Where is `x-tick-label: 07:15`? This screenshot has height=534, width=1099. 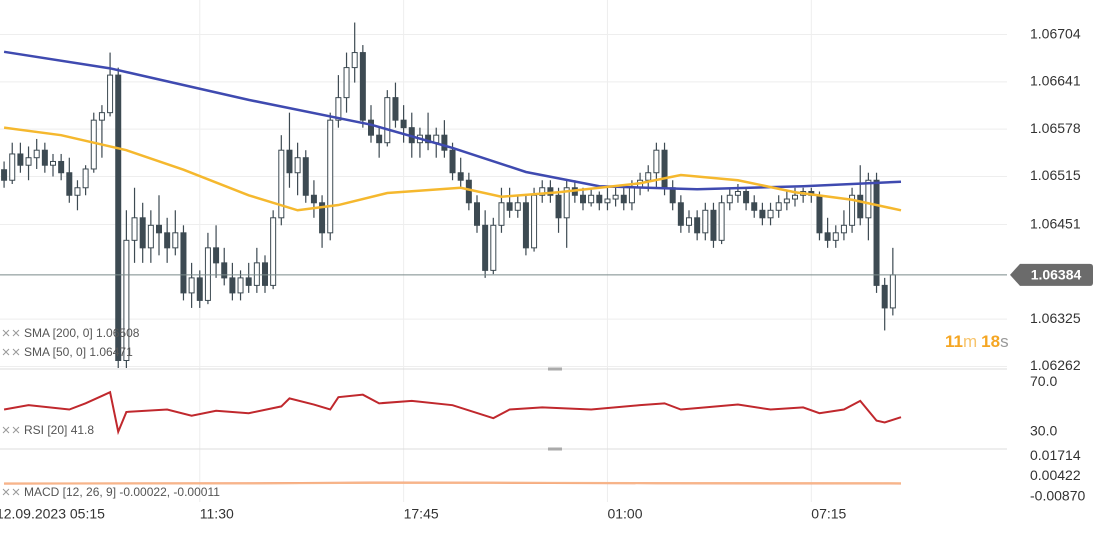 x-tick-label: 07:15 is located at coordinates (828, 514).